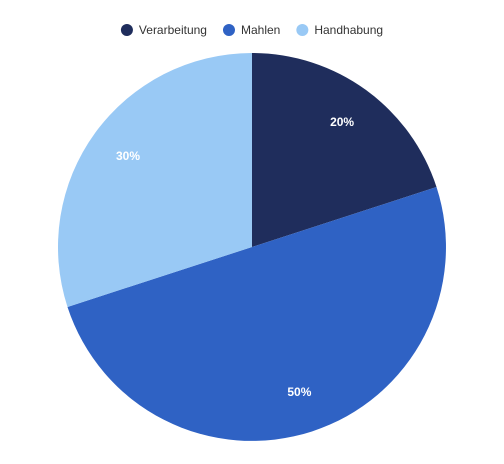 Image resolution: width=504 pixels, height=464 pixels. I want to click on legend-label: Verarbeitung, so click(173, 30).